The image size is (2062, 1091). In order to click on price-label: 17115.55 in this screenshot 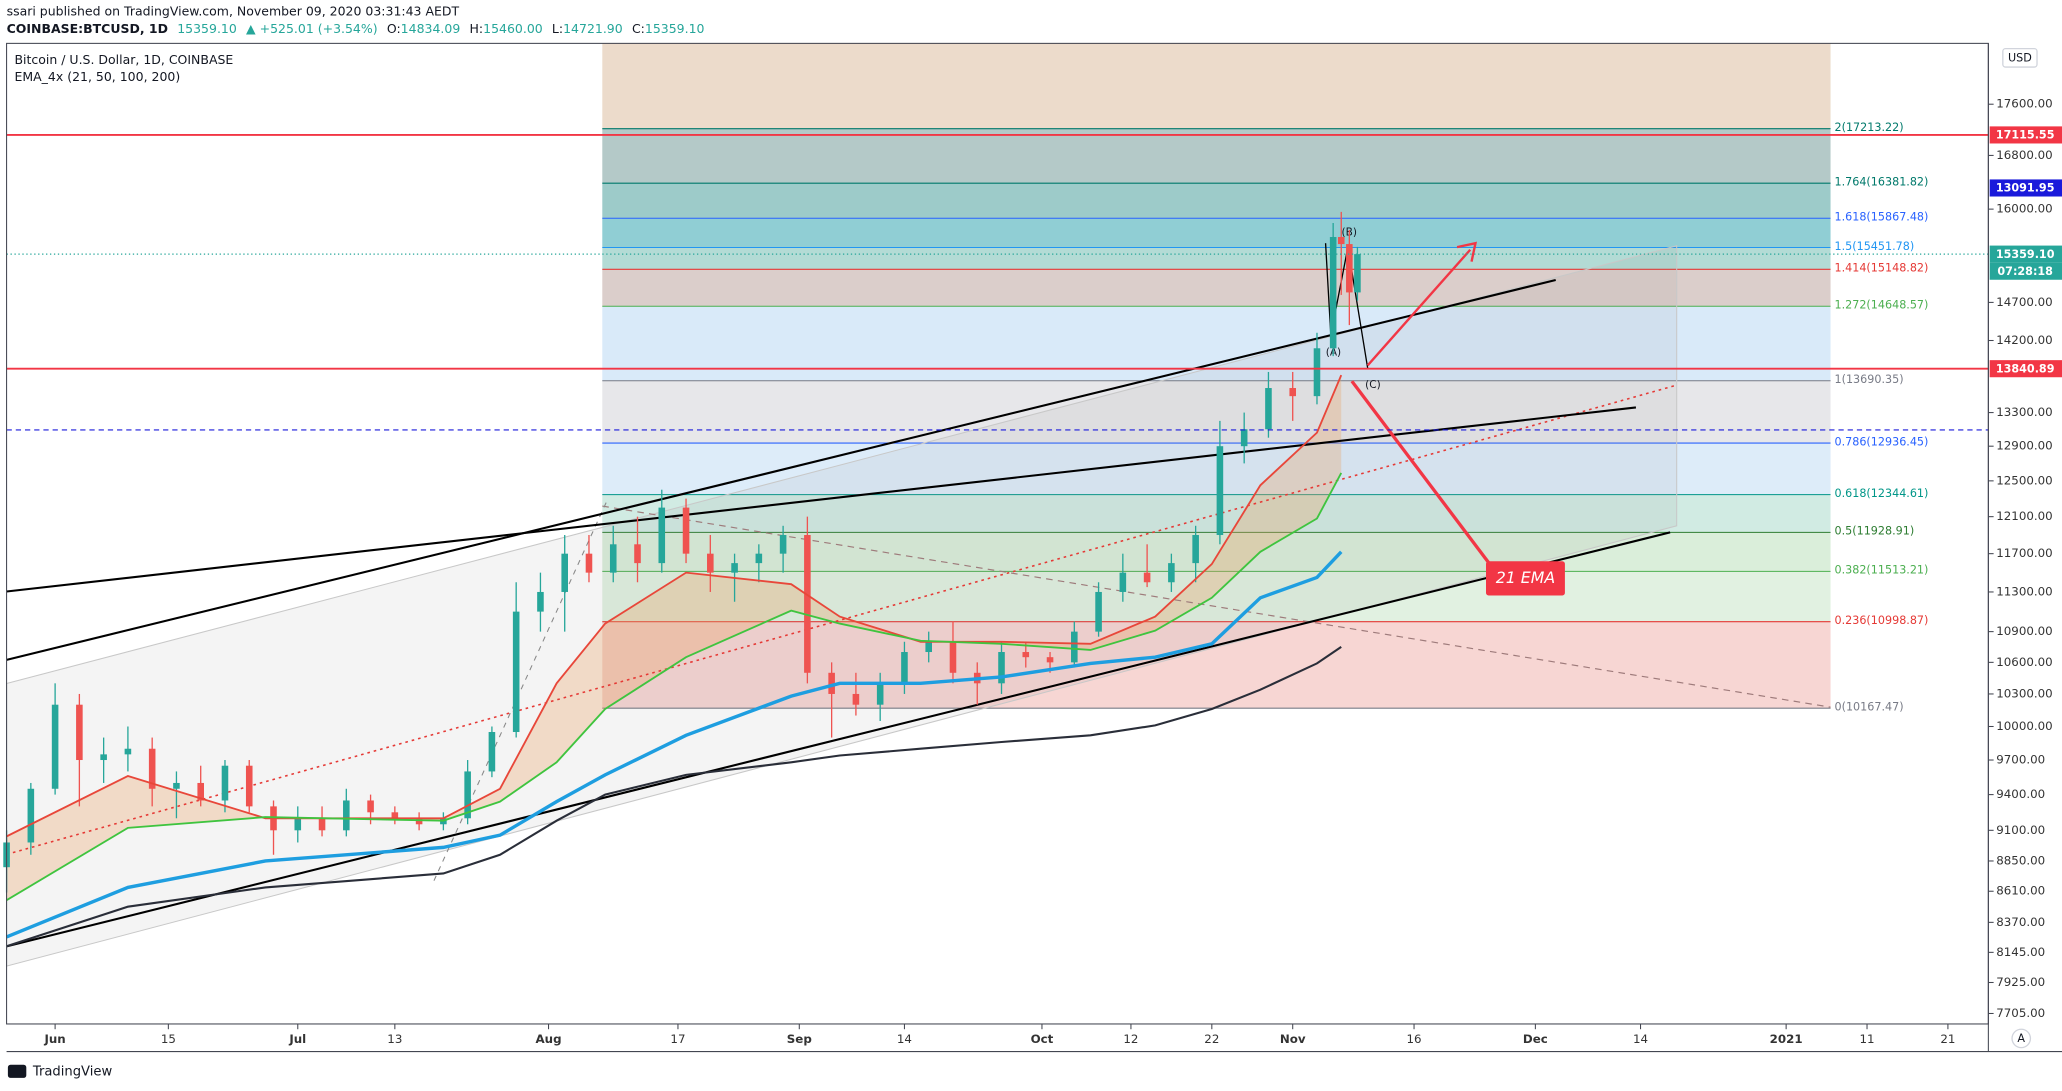, I will do `click(2025, 135)`.